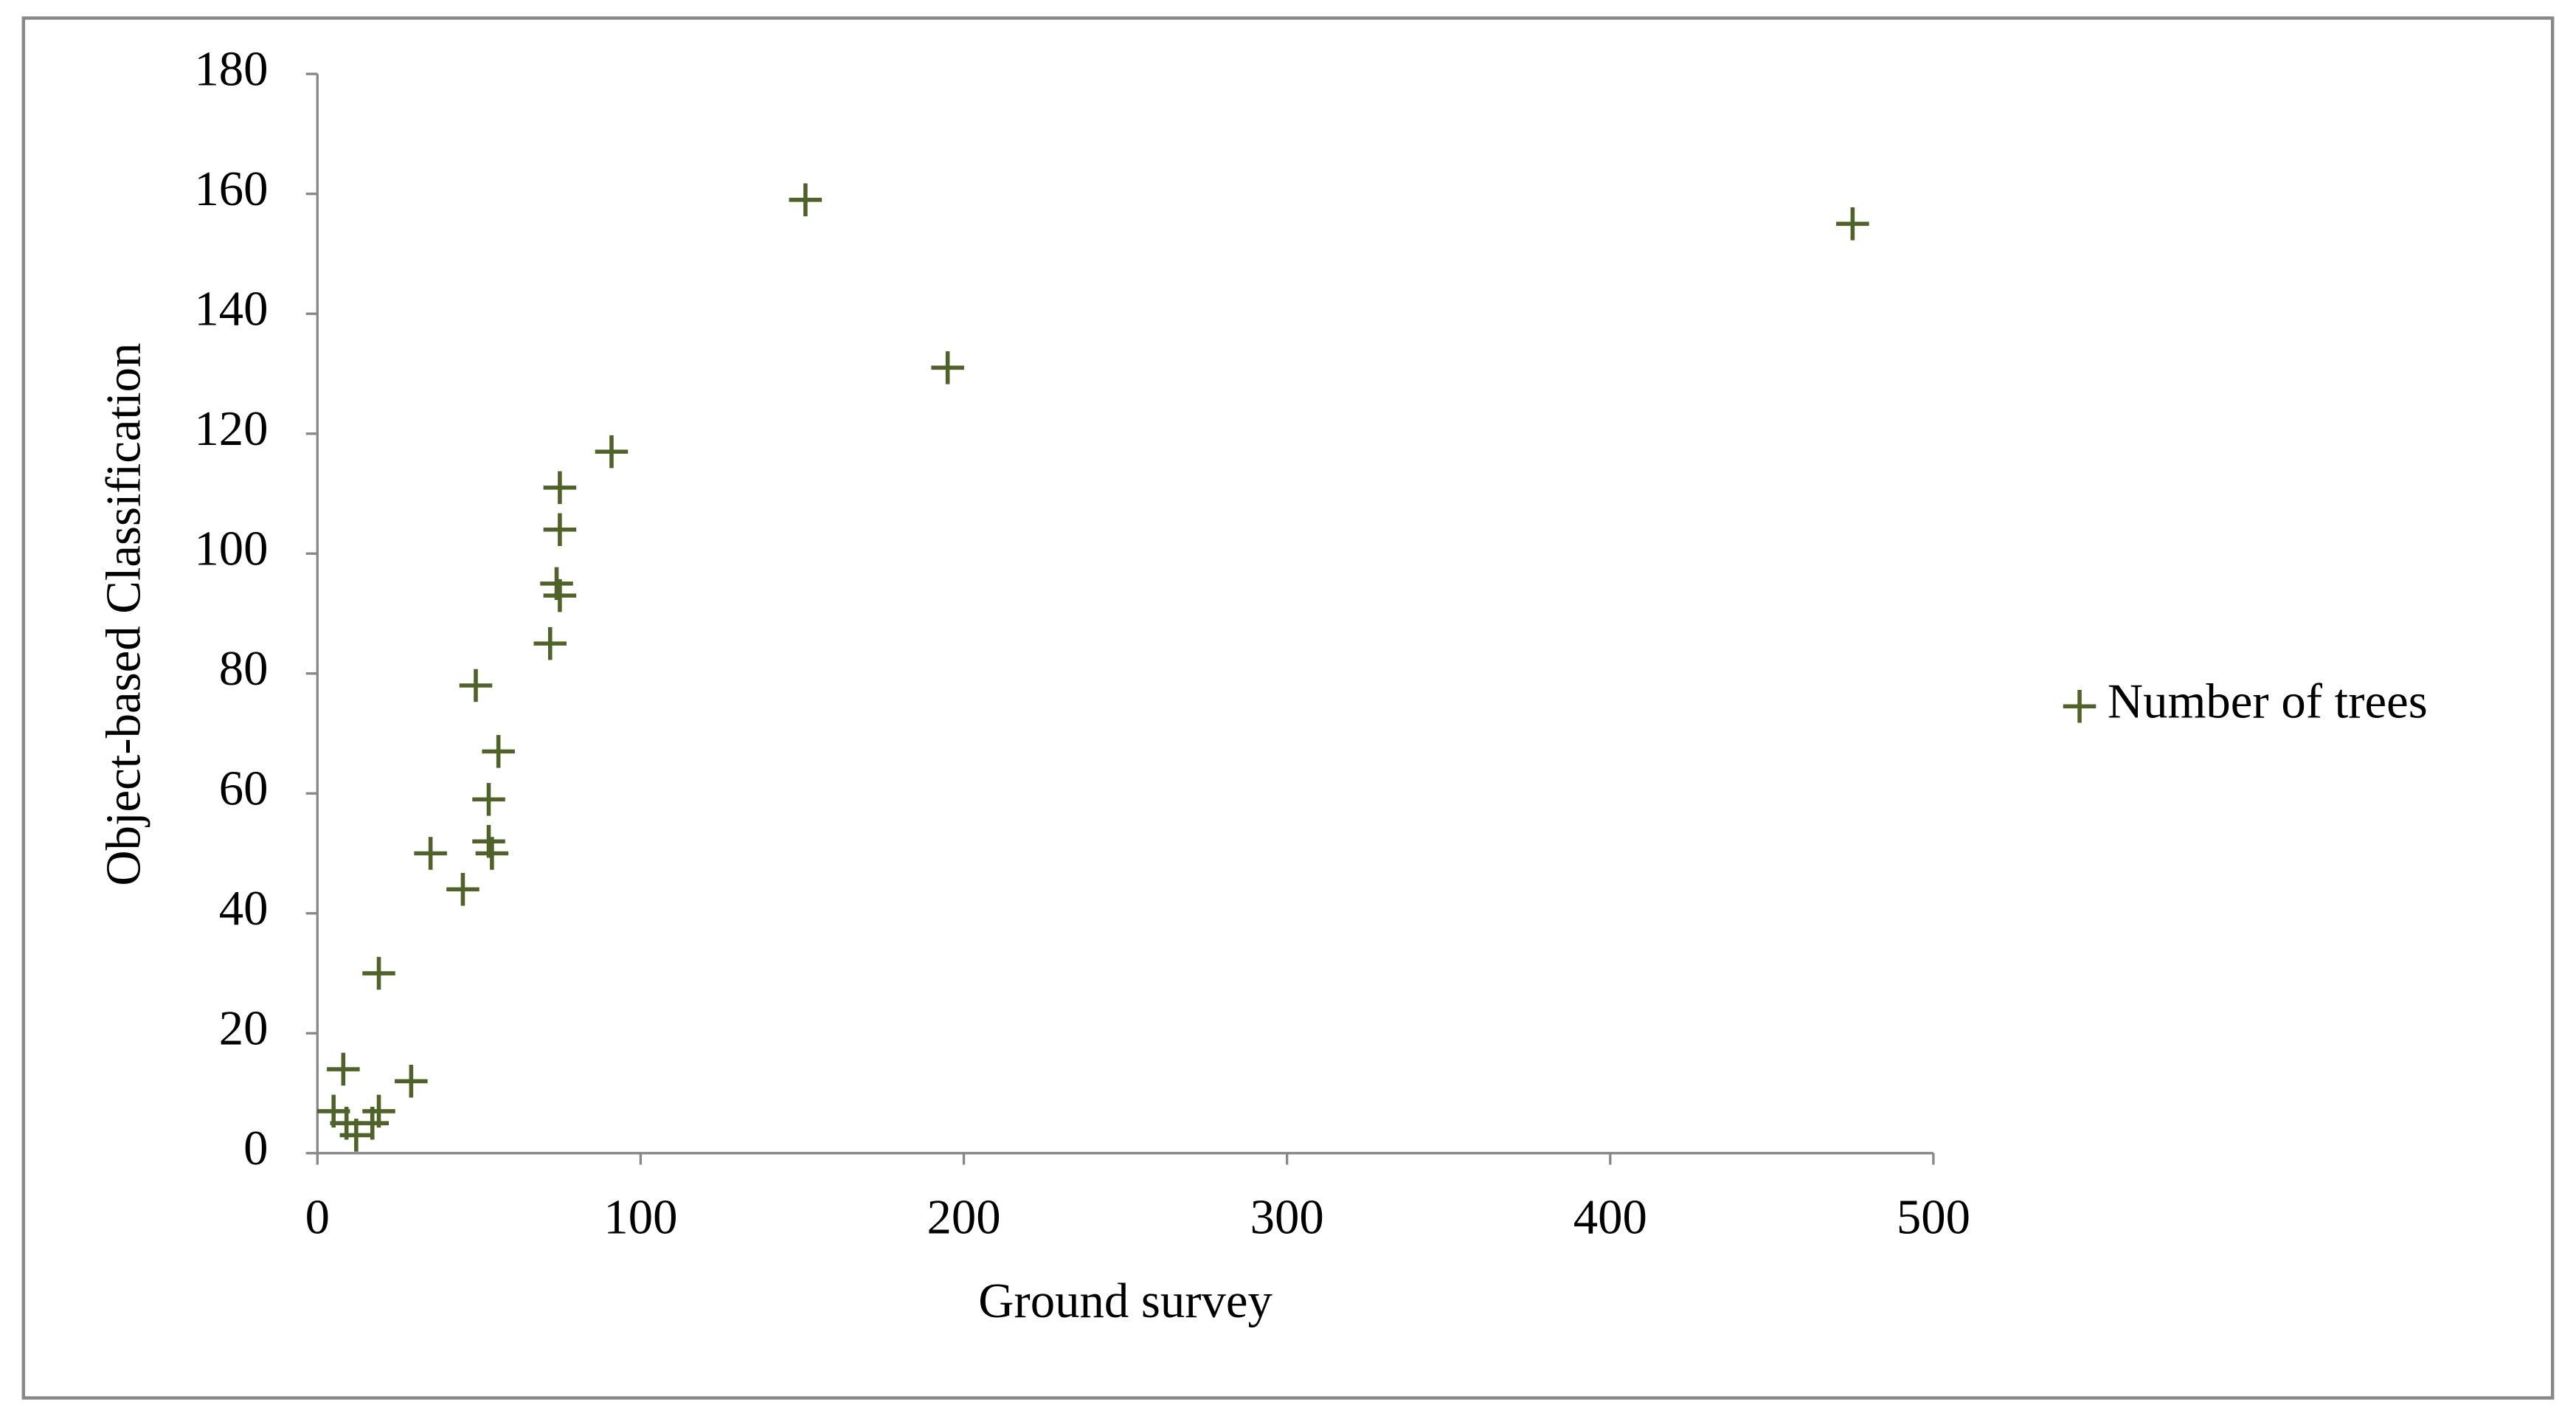  What do you see at coordinates (2268, 701) in the screenshot?
I see `legend-label: Number of trees` at bounding box center [2268, 701].